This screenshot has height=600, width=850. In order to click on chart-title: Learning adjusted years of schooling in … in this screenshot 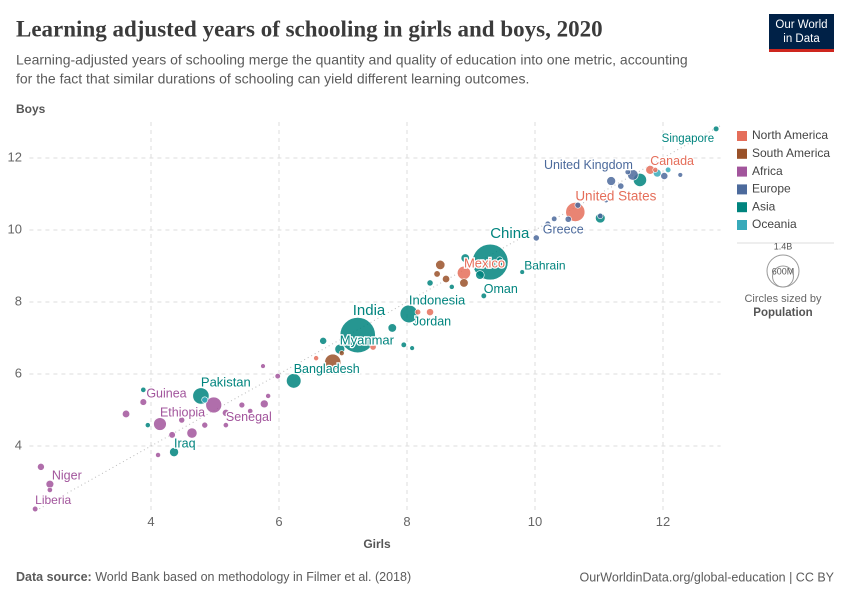, I will do `click(309, 28)`.